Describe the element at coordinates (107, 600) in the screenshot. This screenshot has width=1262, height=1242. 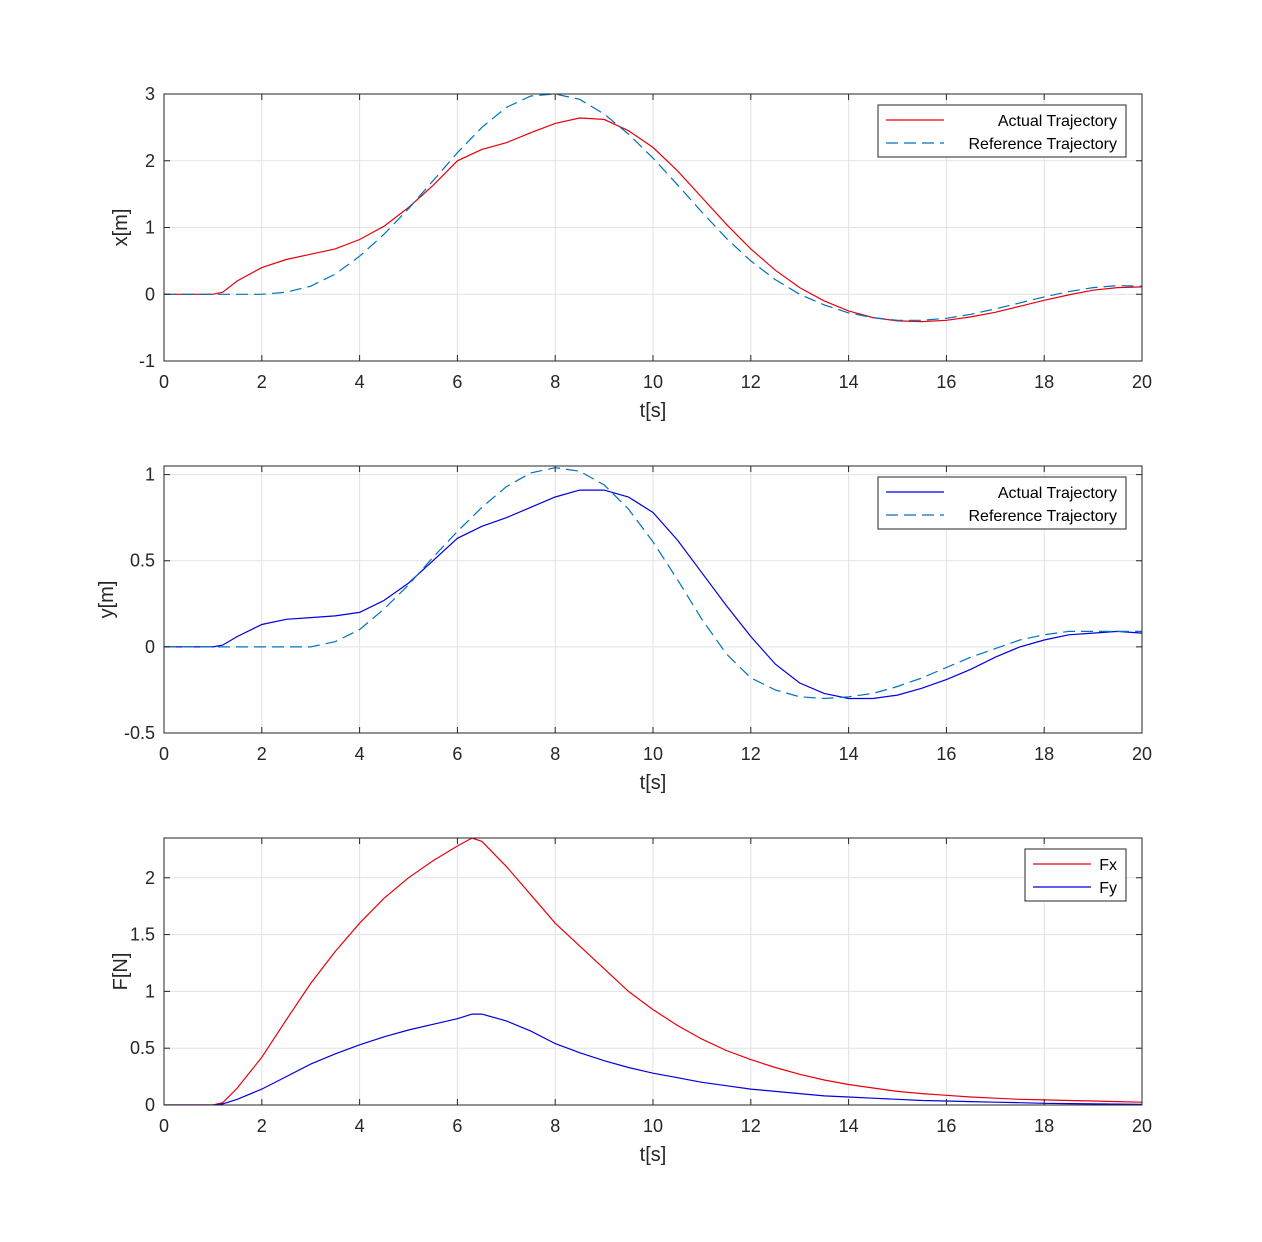
I see `y-axis-label: y[m]` at that location.